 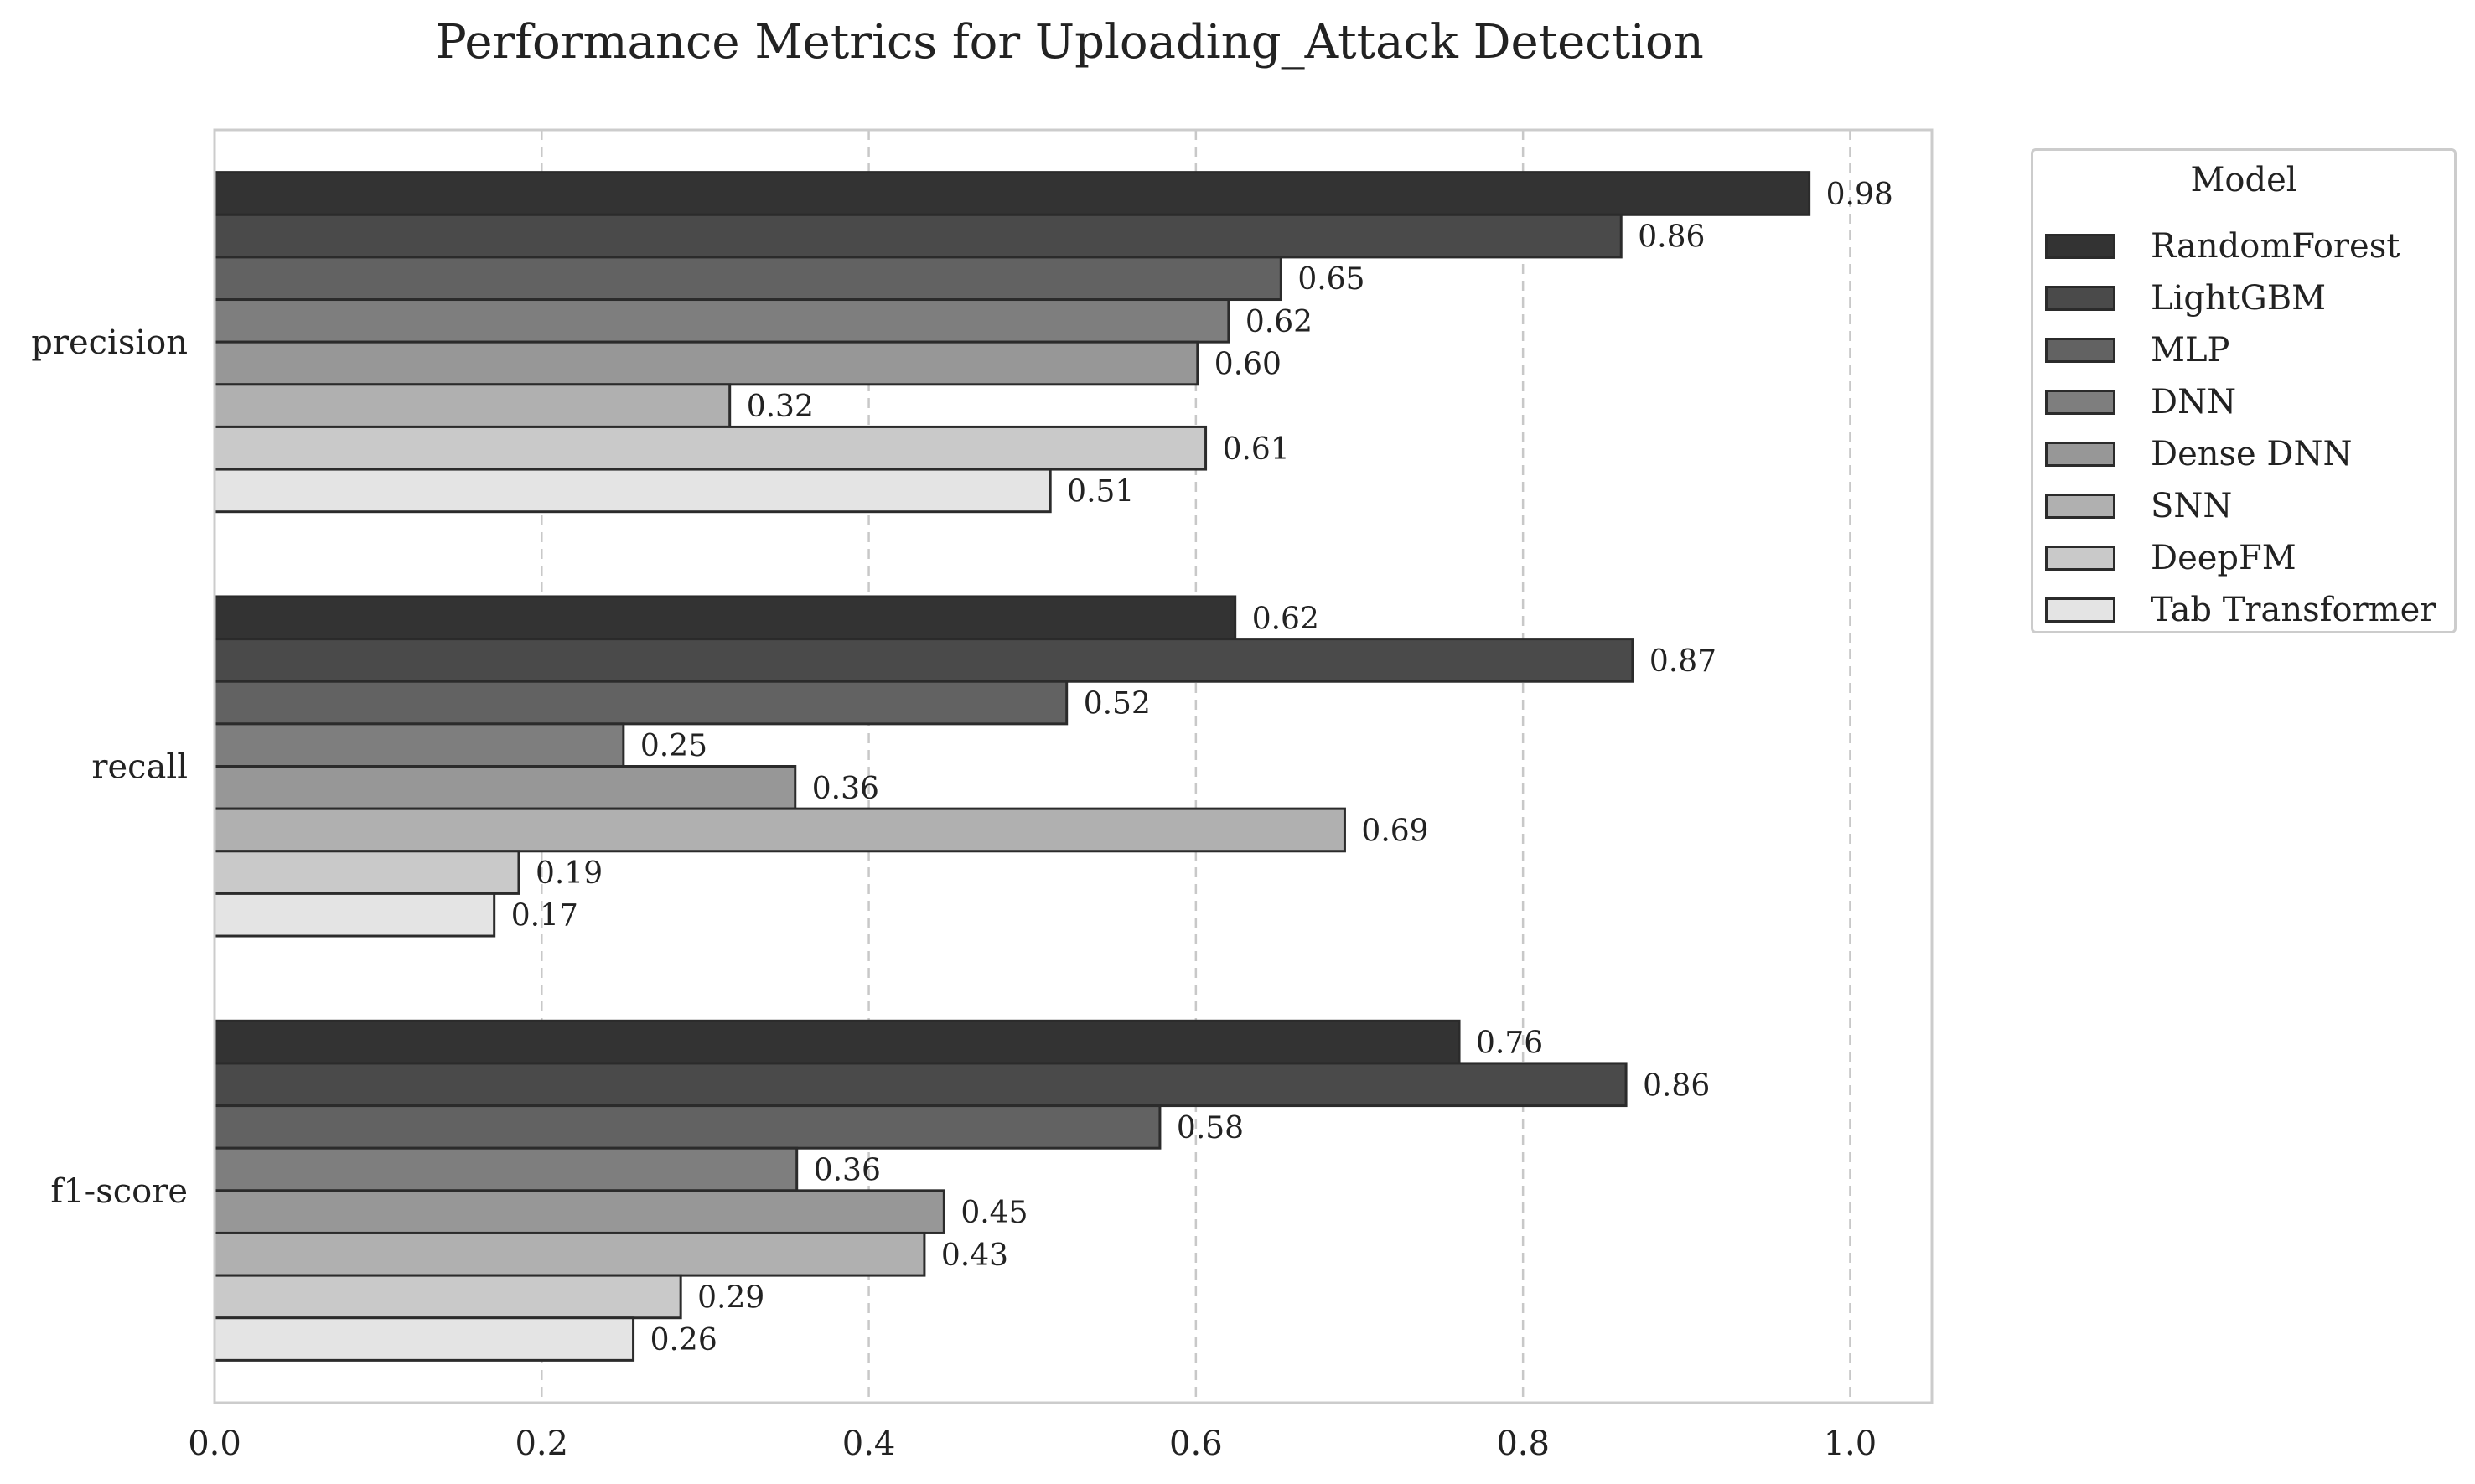 What do you see at coordinates (641, 703) in the screenshot?
I see `bar-recall-mlp` at bounding box center [641, 703].